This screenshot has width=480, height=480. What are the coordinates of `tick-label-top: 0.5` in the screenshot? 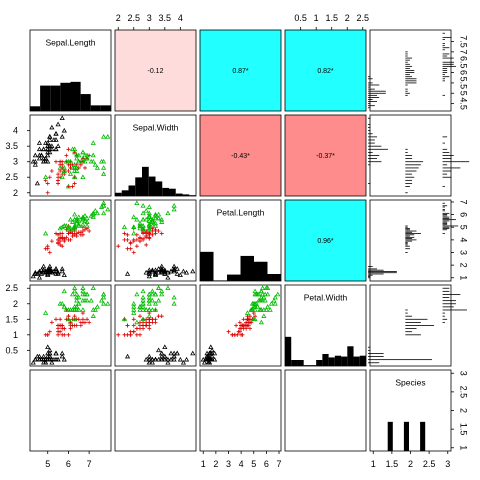 It's located at (300, 18).